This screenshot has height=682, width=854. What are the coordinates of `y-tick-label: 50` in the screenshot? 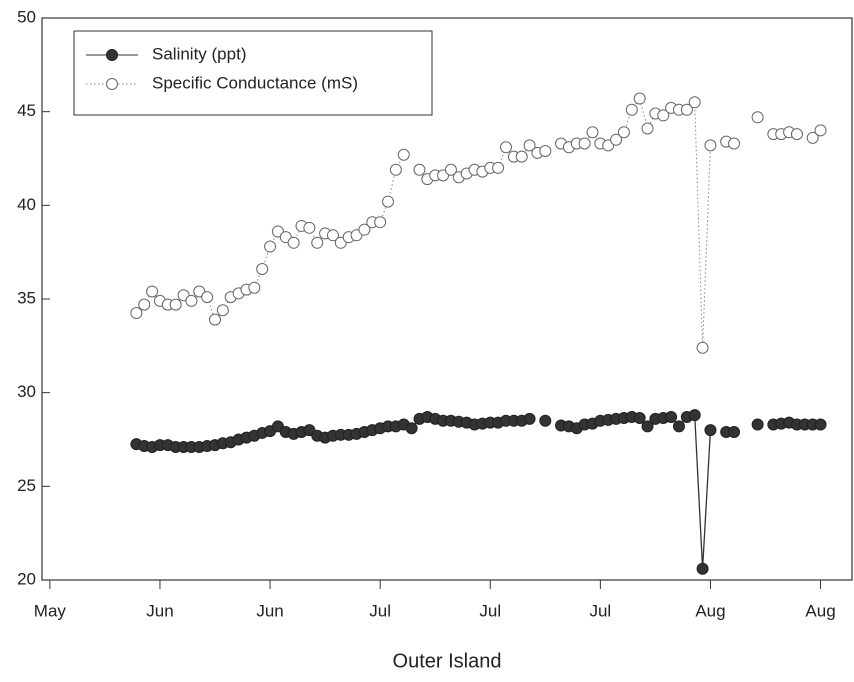 It's located at (26, 16).